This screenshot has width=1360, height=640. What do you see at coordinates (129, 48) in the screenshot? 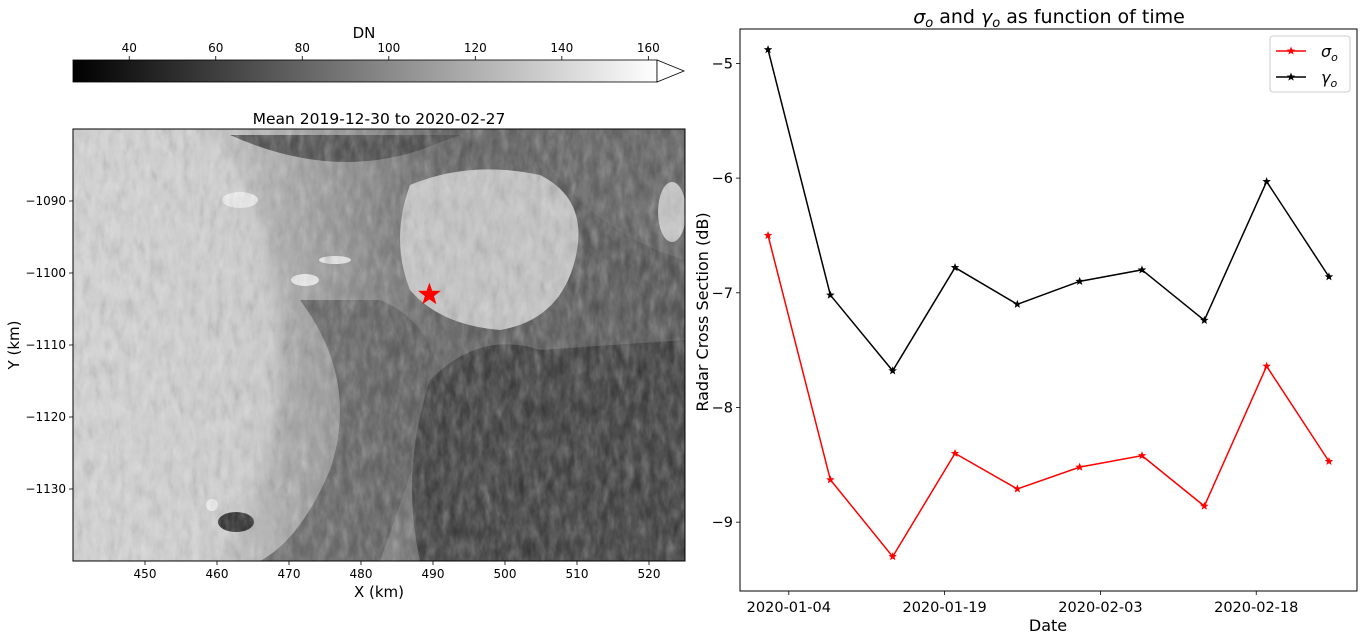
I see `colorbar-tick-label: 40` at bounding box center [129, 48].